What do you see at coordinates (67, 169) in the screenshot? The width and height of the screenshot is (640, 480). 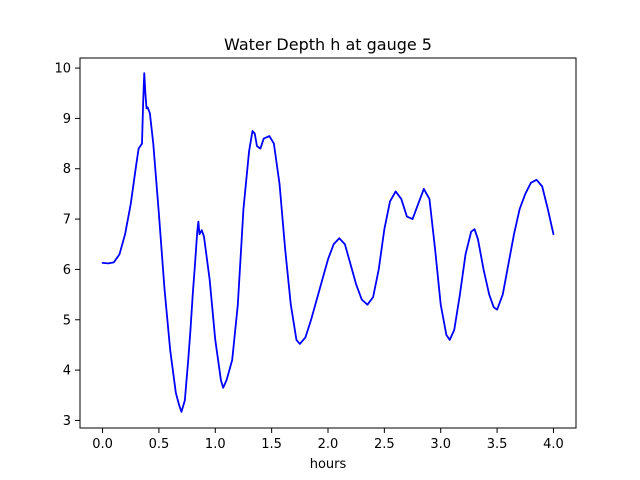 I see `y-tick-label: 8` at bounding box center [67, 169].